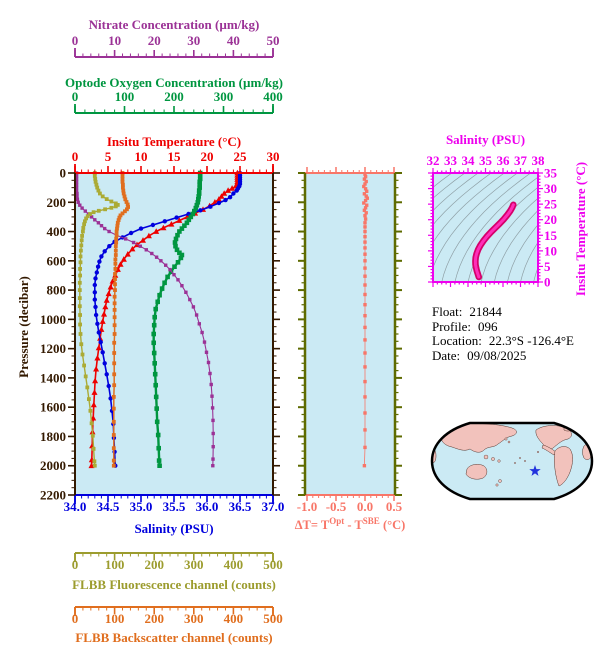 This screenshot has height=663, width=609. Describe the element at coordinates (75, 506) in the screenshot. I see `svg-text: 34.0` at that location.